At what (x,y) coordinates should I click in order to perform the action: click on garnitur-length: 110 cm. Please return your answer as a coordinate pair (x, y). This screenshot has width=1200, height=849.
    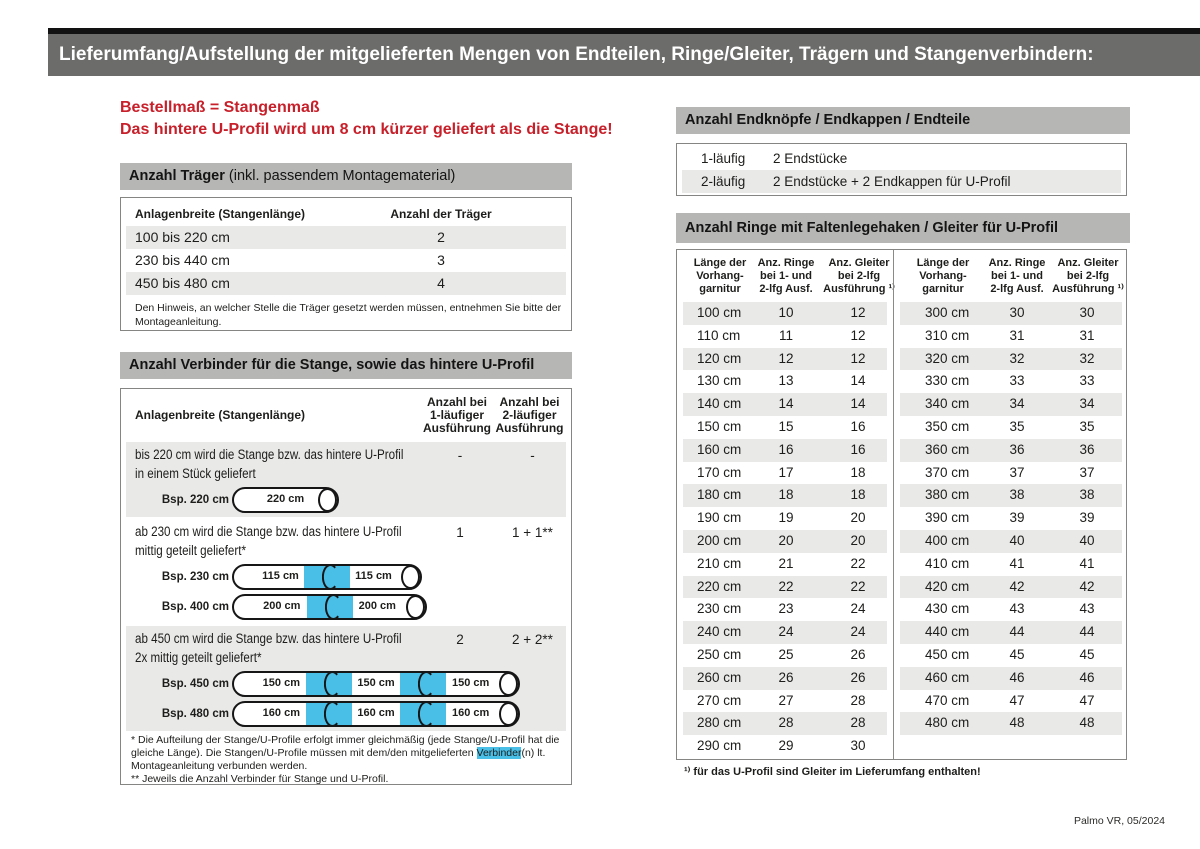
    Looking at the image, I should click on (719, 335).